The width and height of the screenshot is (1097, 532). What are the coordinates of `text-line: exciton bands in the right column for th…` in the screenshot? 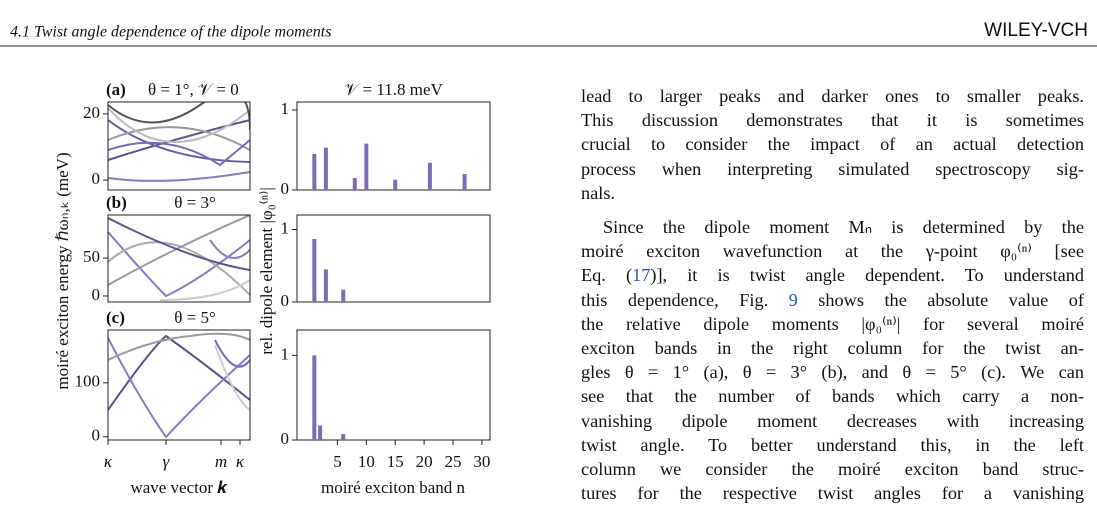 It's located at (832, 348).